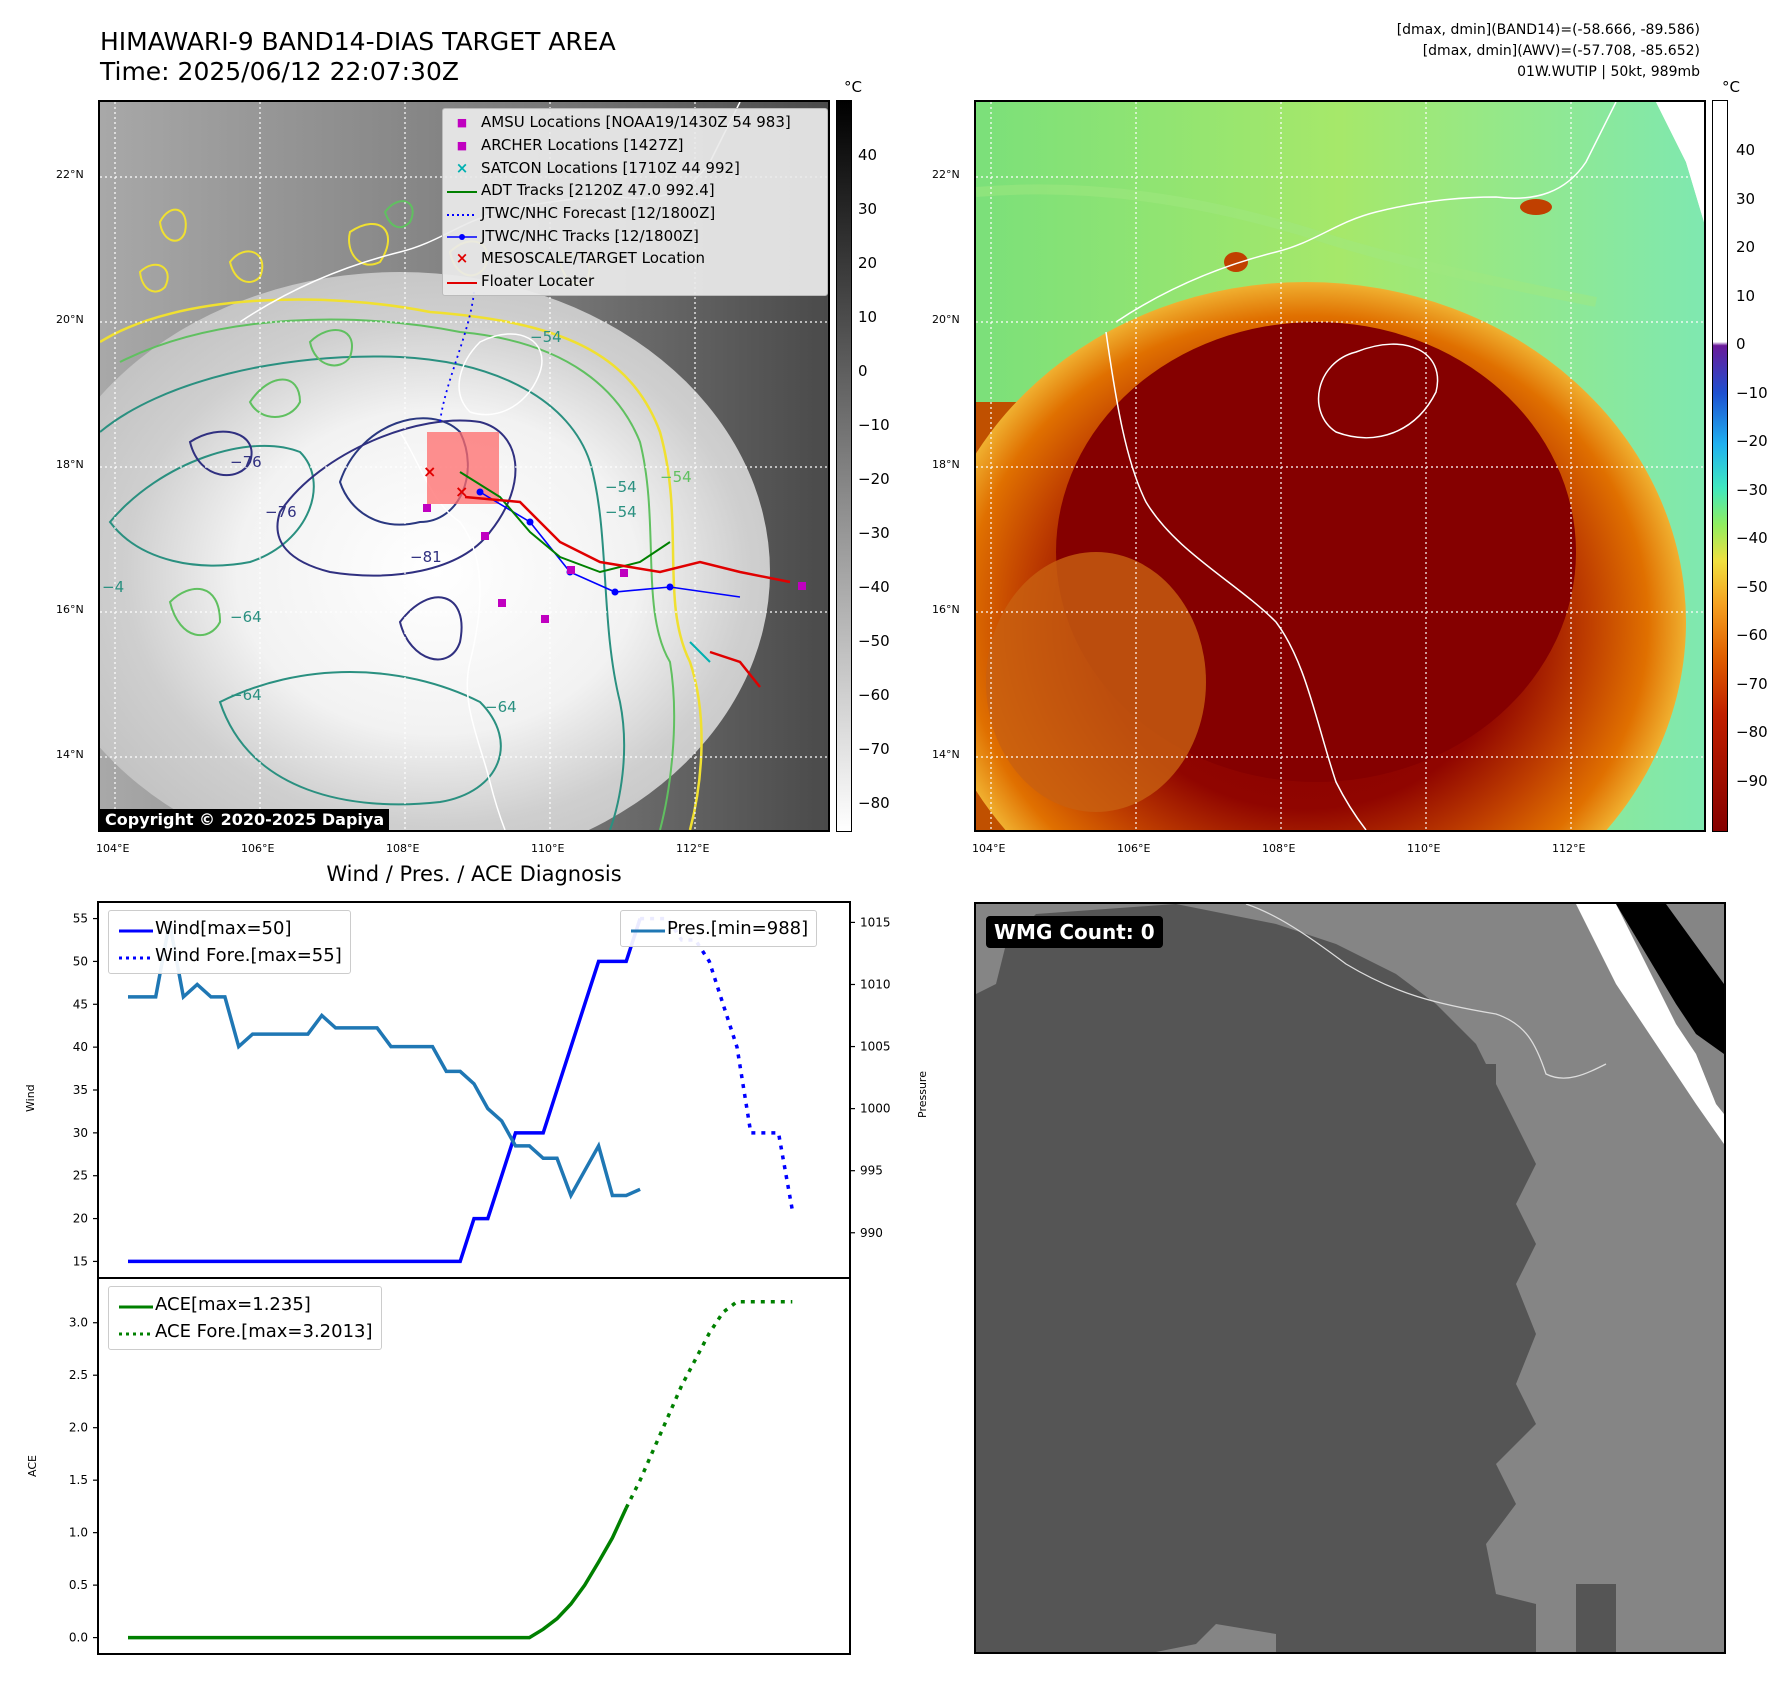 This screenshot has height=1690, width=1792. Describe the element at coordinates (874, 641) in the screenshot. I see `colorbar-left-tick: −50` at that location.